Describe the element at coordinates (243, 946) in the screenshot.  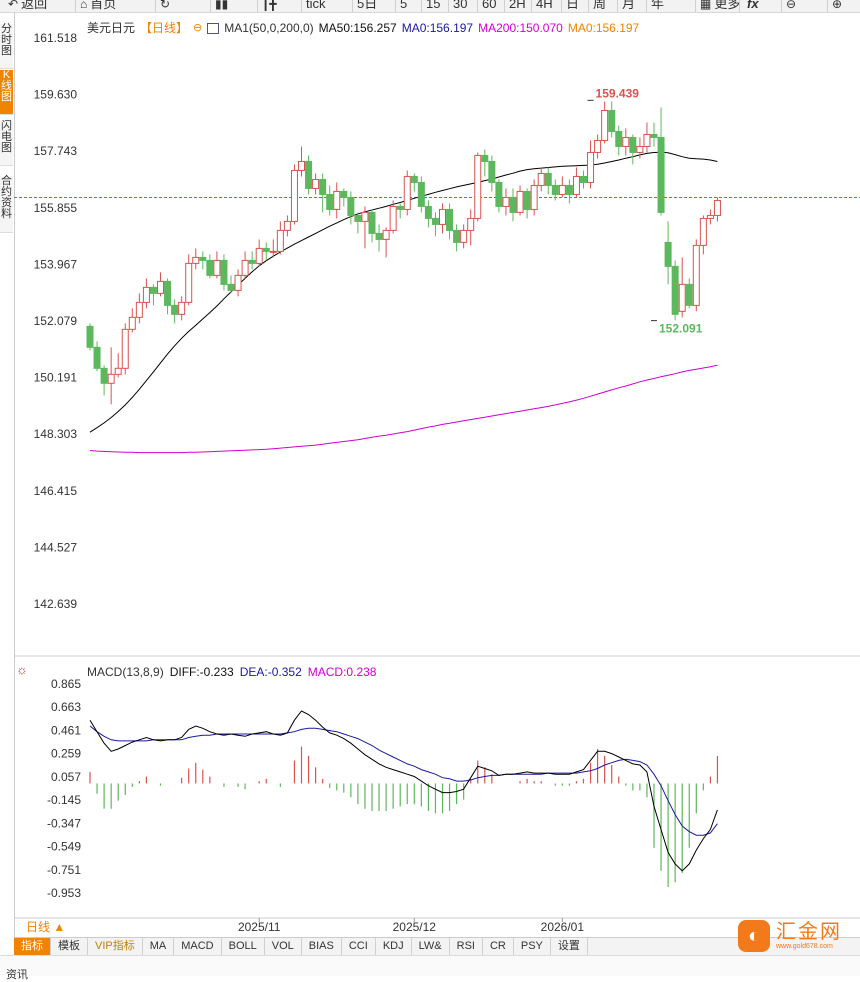
I see `indicator-tab-5: BOLL` at that location.